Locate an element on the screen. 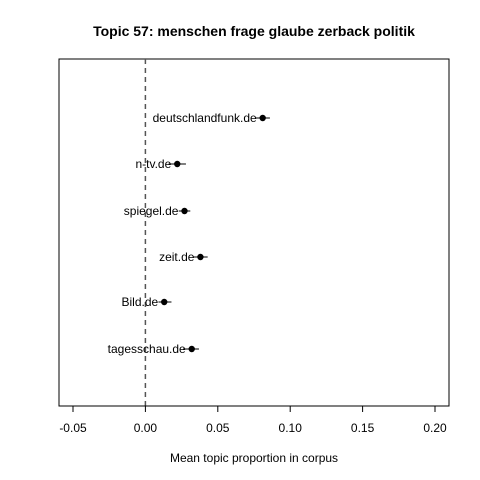 Image resolution: width=480 pixels, height=480 pixels. point-label: n-tv.de is located at coordinates (153, 164).